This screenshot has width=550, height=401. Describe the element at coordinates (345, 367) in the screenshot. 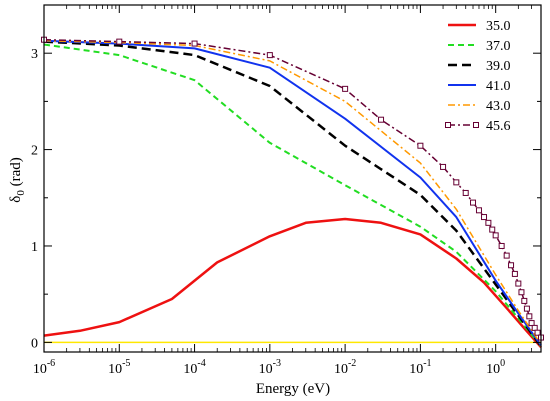

I see `x-tick-label: 10⁻²` at that location.